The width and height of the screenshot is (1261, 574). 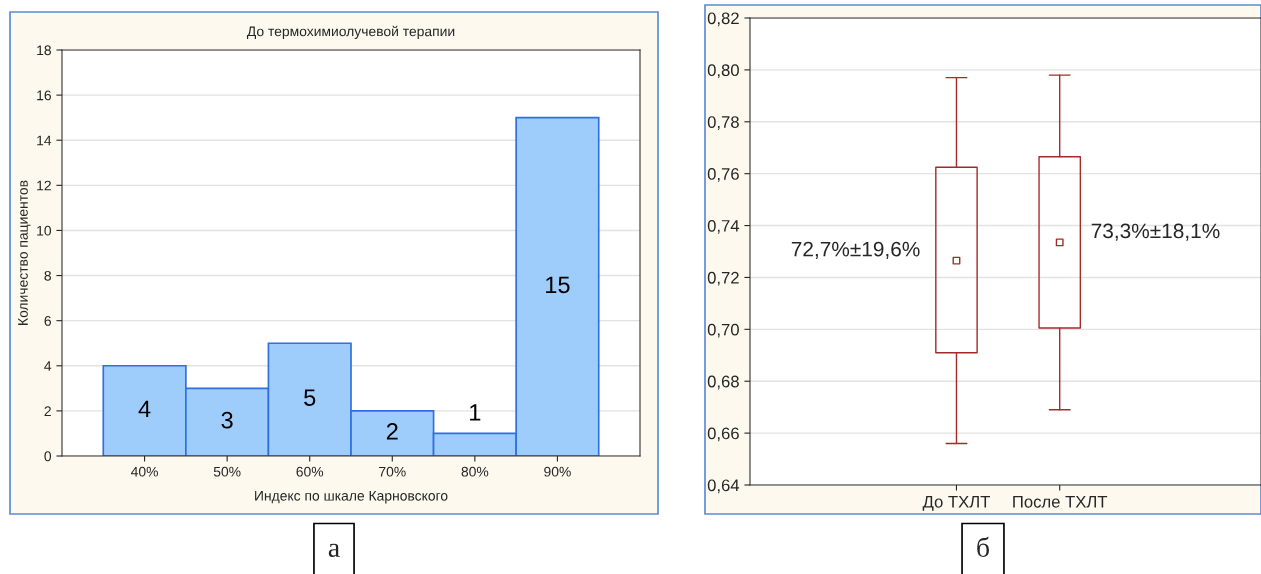 I want to click on y-axis-title: Количество пациентов, so click(x=24, y=252).